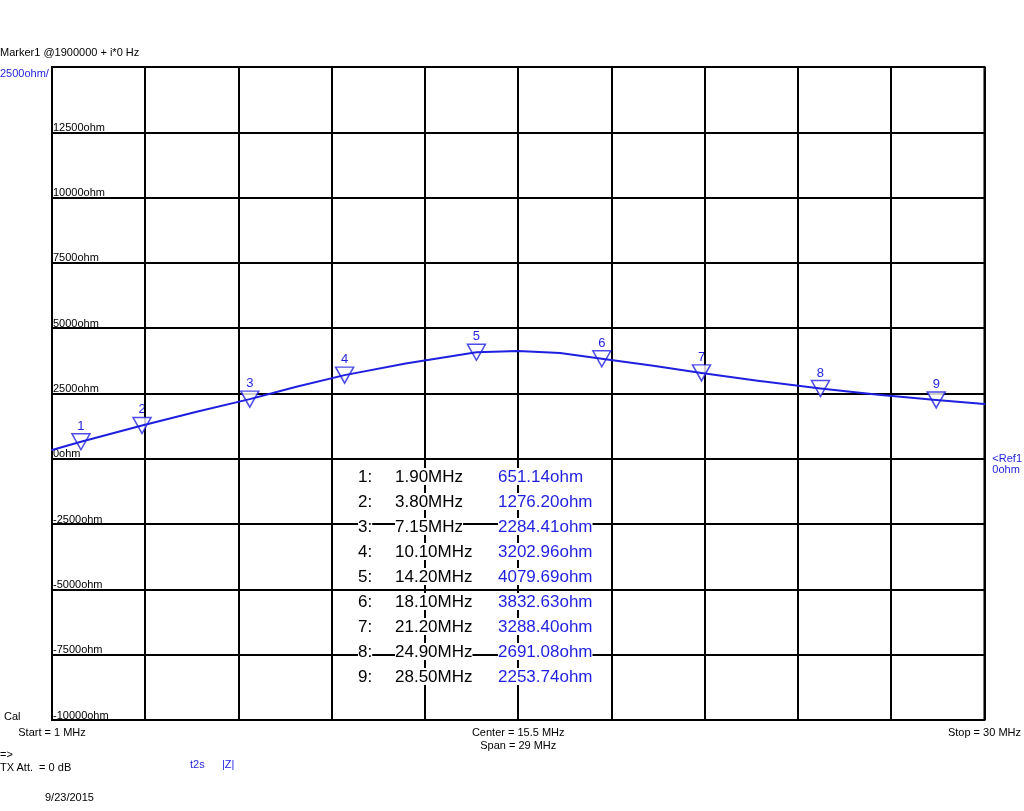 The width and height of the screenshot is (1024, 811). I want to click on y-tick-label: 0ohm, so click(67, 453).